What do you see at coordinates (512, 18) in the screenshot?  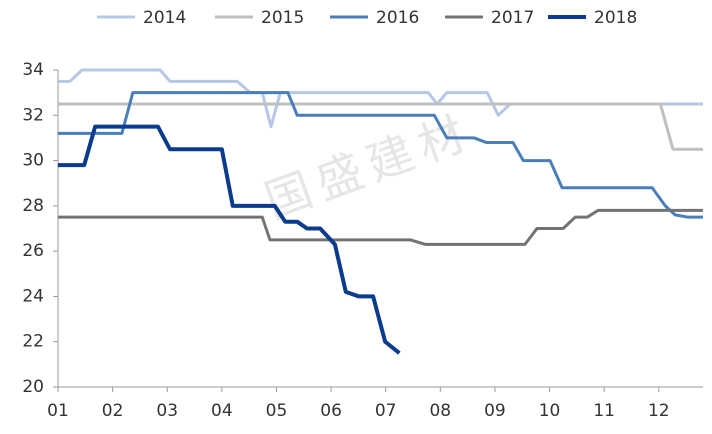 I see `legend-label: 2017` at bounding box center [512, 18].